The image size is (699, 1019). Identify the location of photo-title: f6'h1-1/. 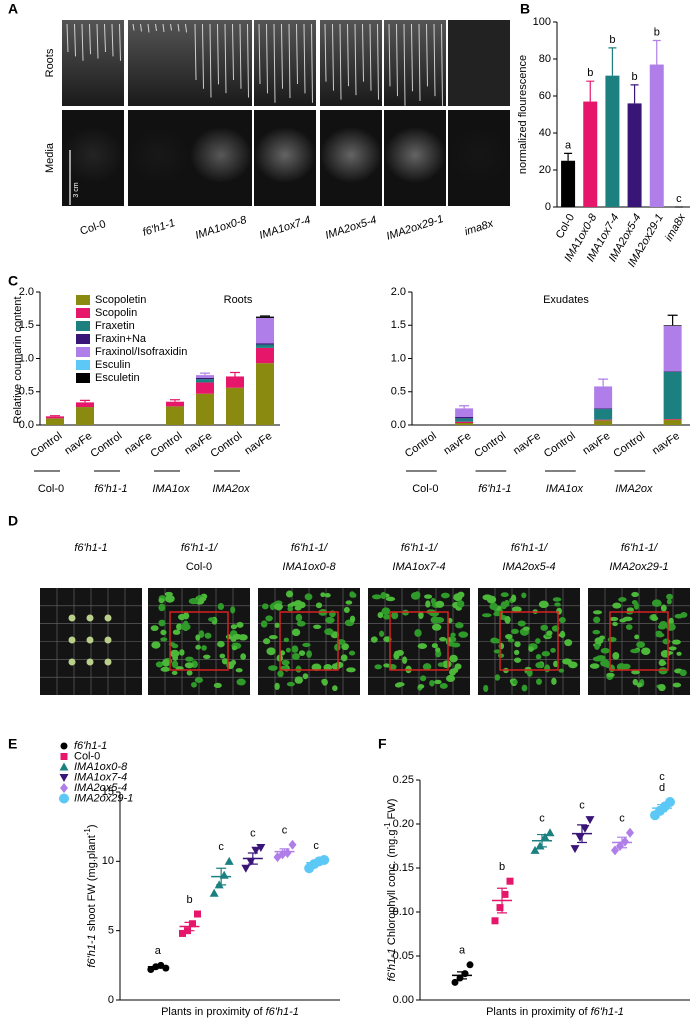
(309, 548).